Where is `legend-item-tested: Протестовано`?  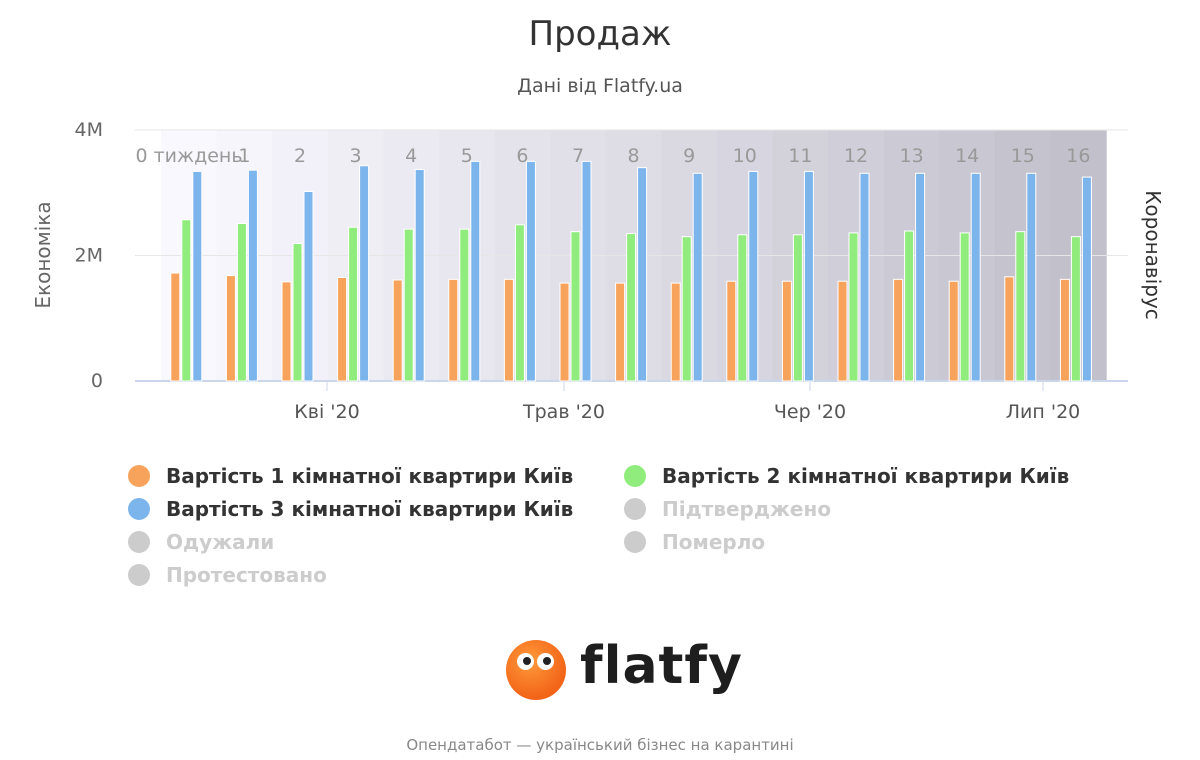
legend-item-tested: Протестовано is located at coordinates (227, 575).